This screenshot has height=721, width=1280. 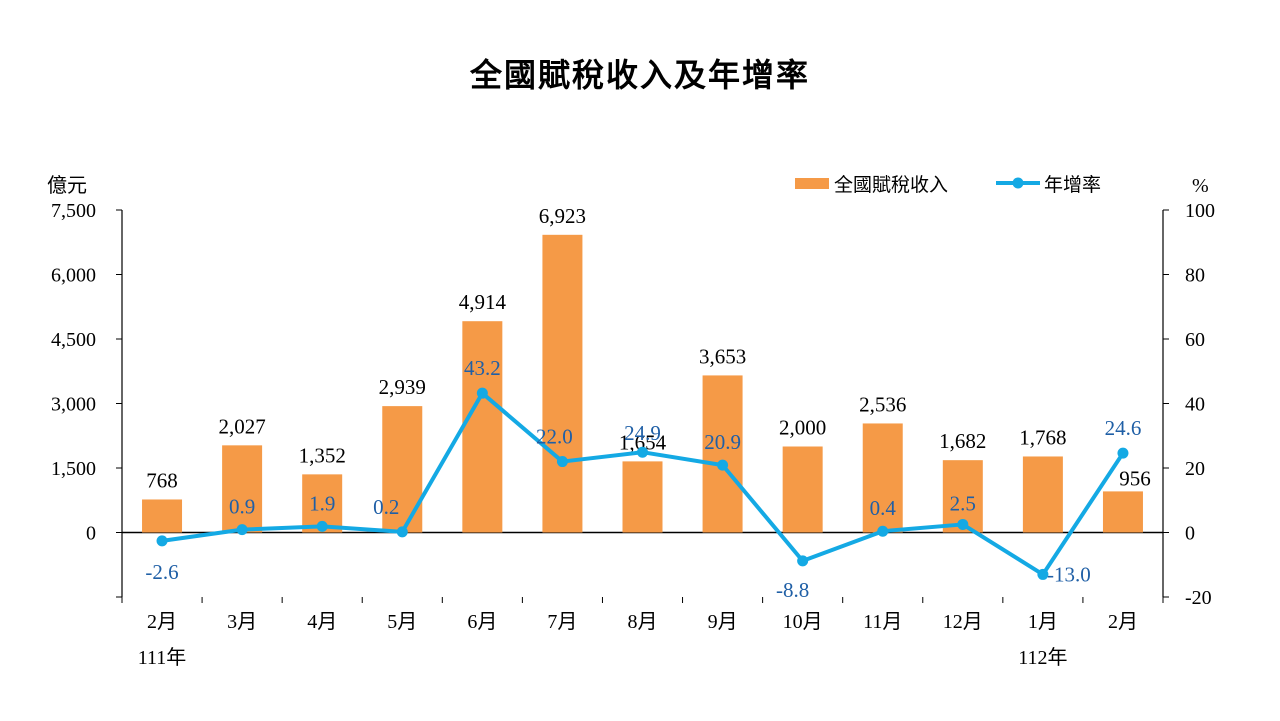 I want to click on chart-title: 全國賦稅收入及年增率, so click(x=639, y=75).